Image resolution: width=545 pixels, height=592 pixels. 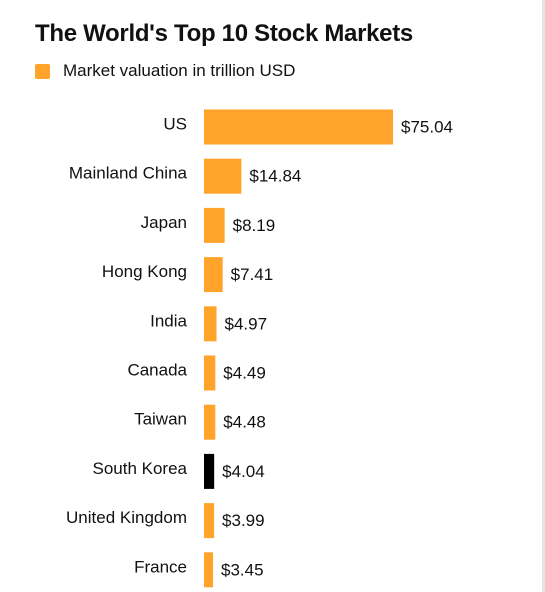 I want to click on category-label: India, so click(x=168, y=320).